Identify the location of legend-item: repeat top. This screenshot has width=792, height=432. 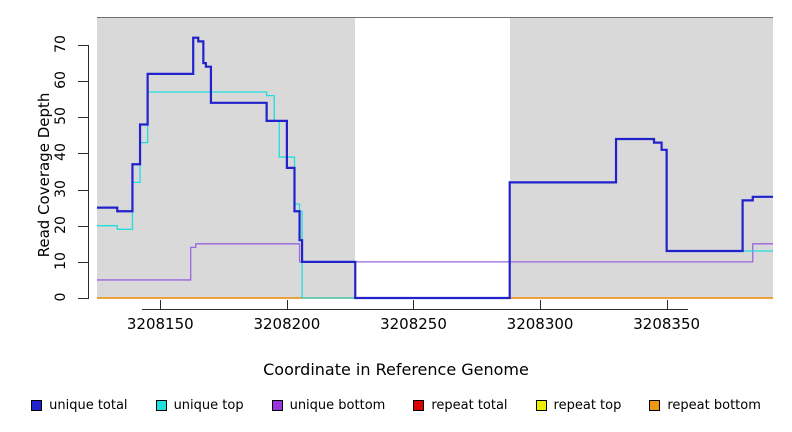
(578, 405).